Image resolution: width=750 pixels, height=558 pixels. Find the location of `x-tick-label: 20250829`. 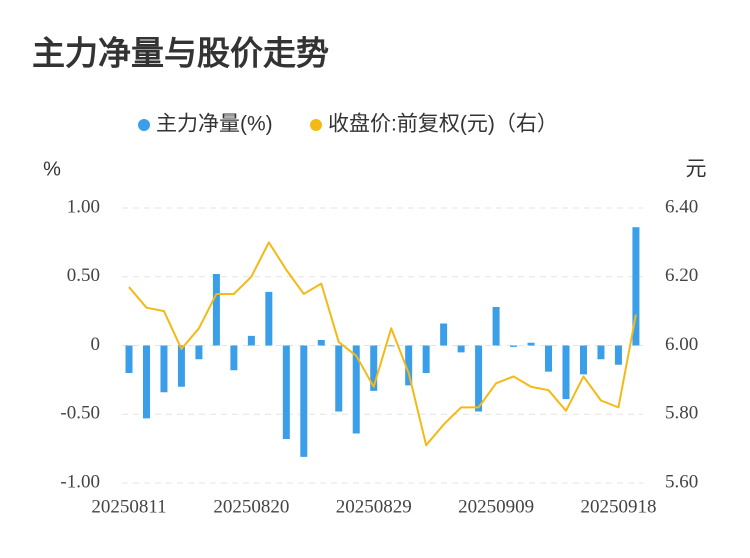

x-tick-label: 20250829 is located at coordinates (374, 506).